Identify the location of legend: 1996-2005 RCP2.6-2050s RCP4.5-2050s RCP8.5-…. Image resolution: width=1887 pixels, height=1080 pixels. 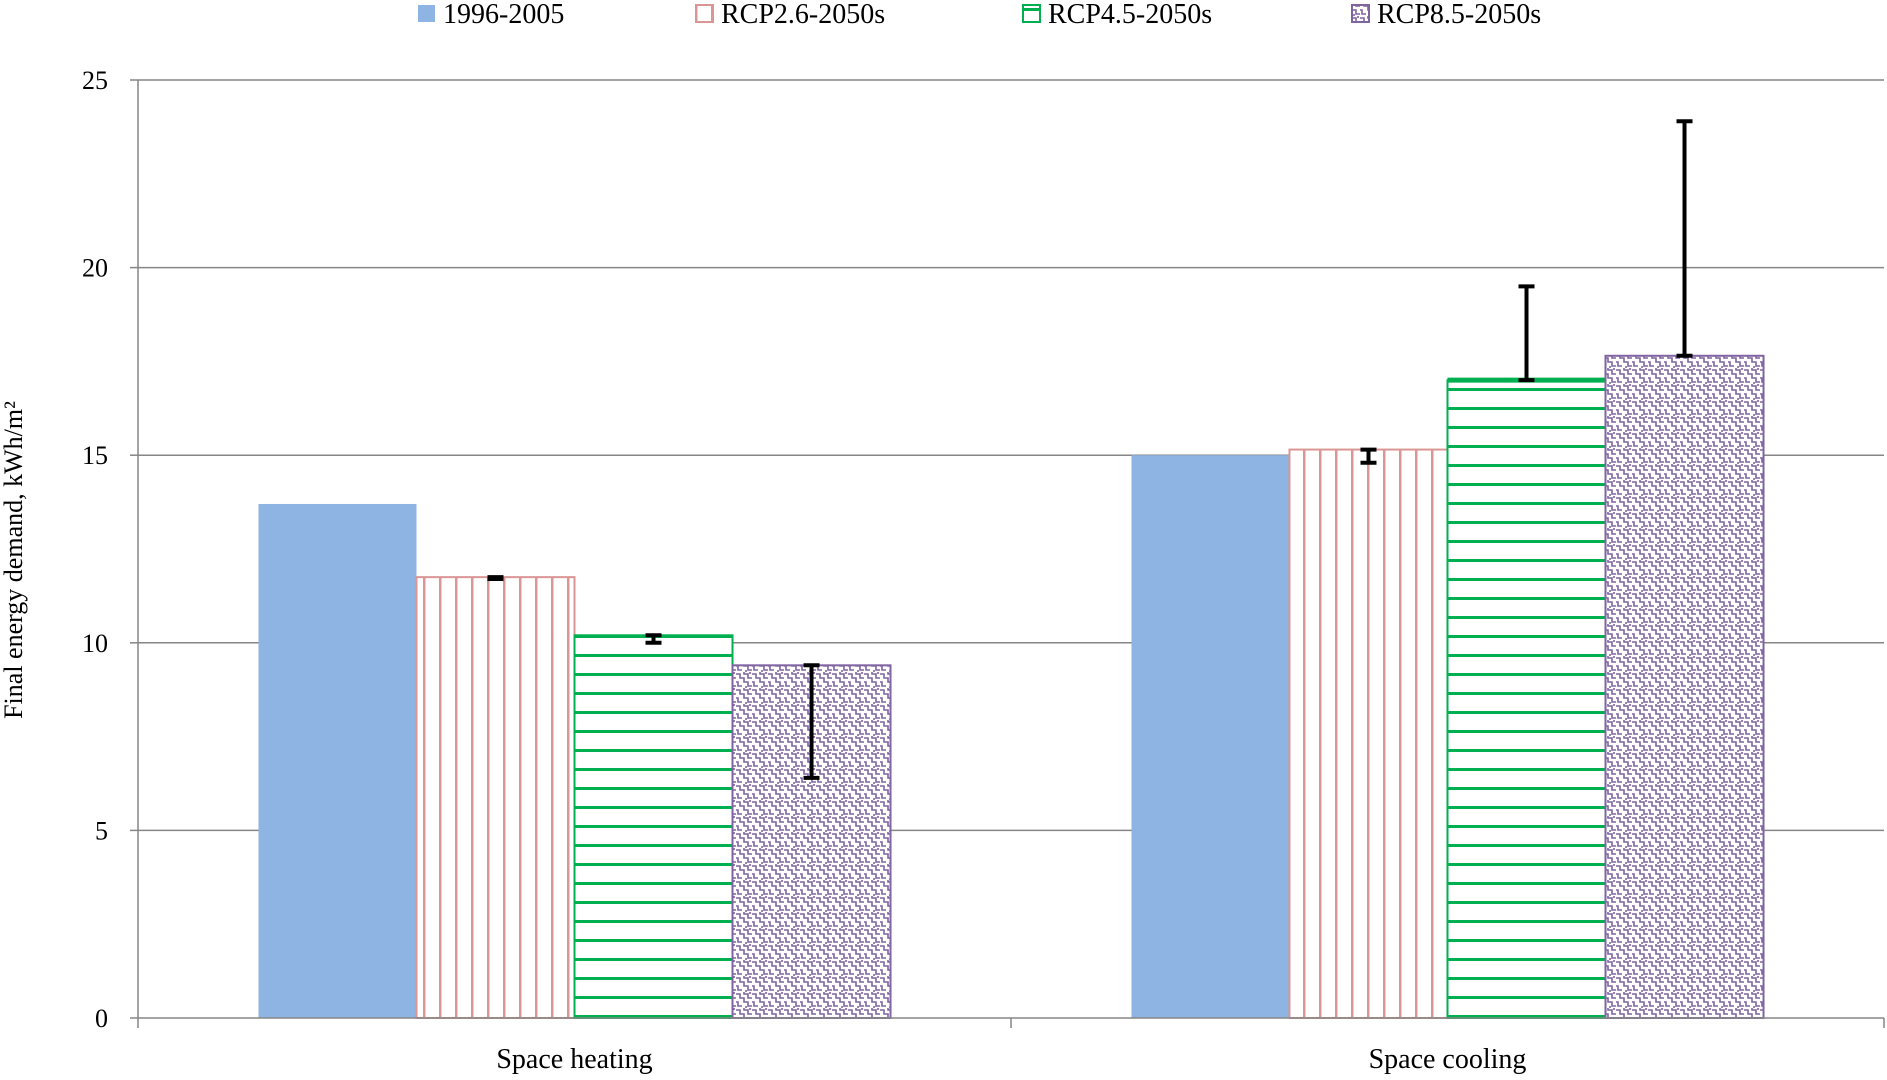
(979, 15).